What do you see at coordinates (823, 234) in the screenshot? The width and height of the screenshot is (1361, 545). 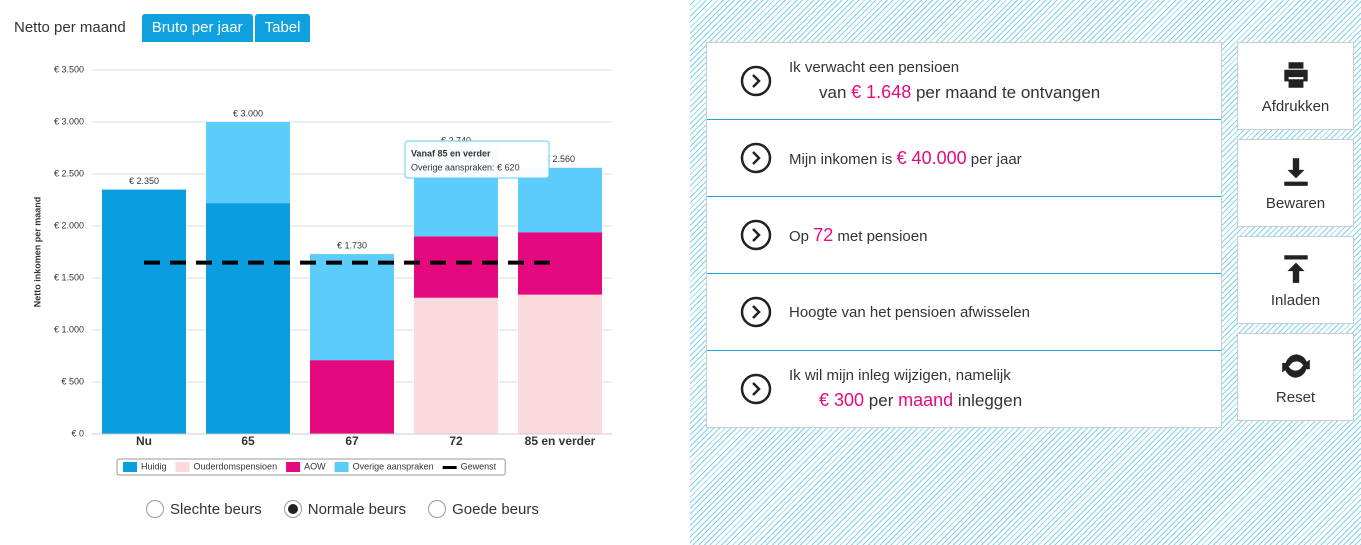 I see `highlight-value: 72` at bounding box center [823, 234].